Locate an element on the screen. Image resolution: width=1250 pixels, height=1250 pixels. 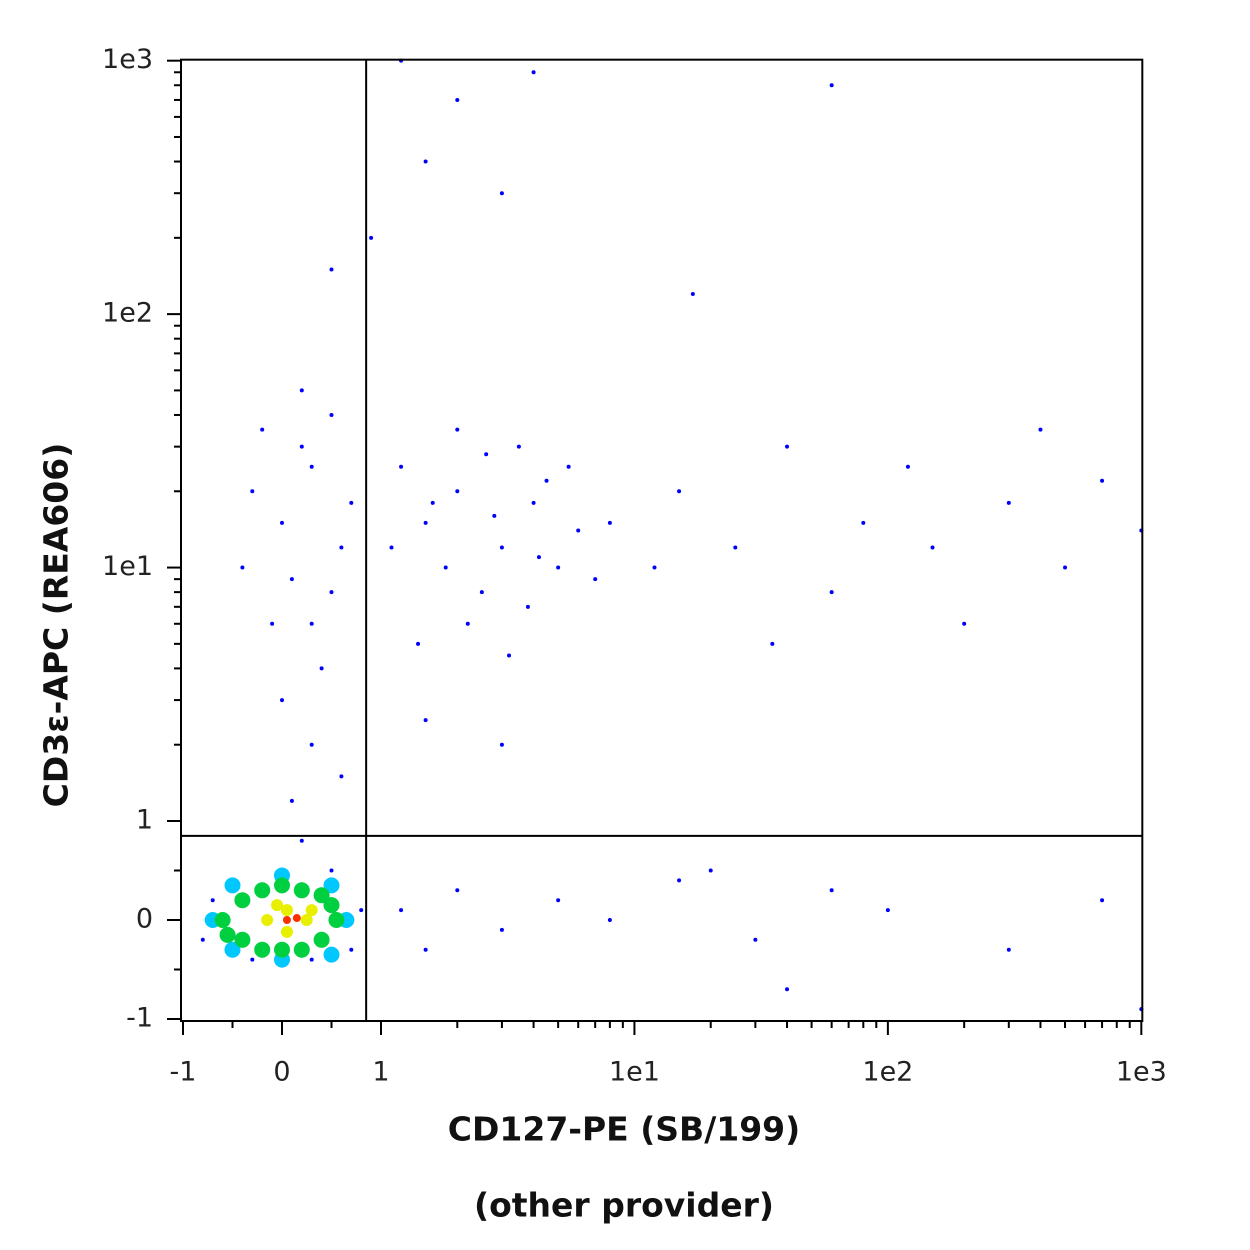
y-tick-label: 1e2 is located at coordinates (127, 313).